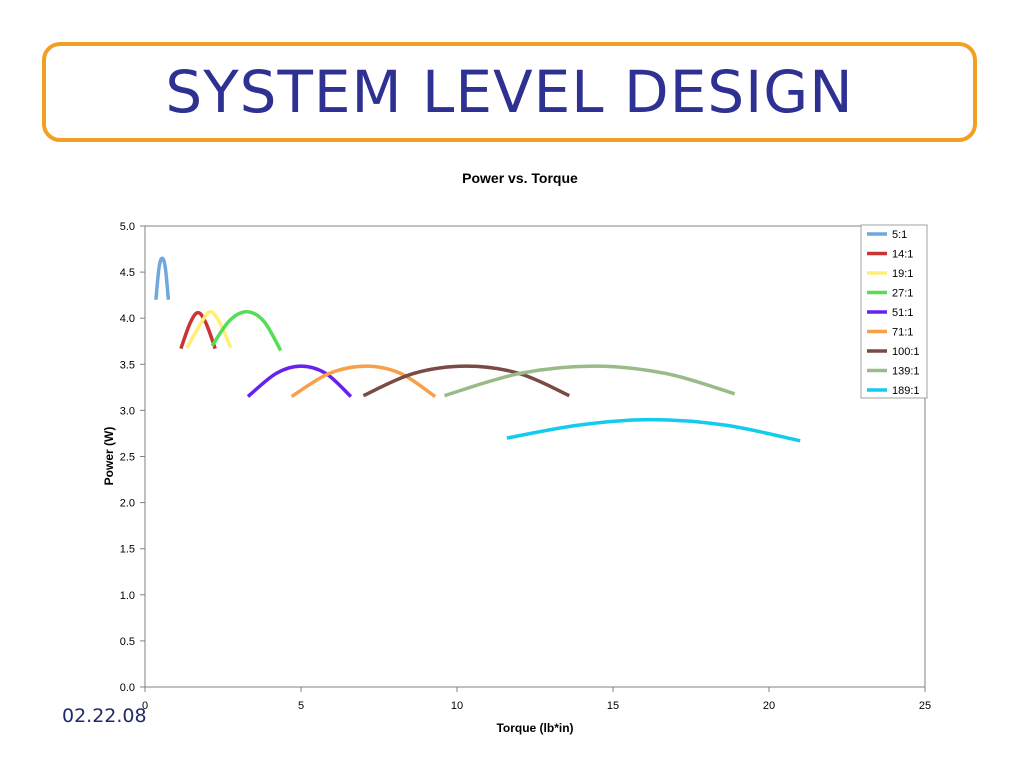  I want to click on legend-entry-label: 14:1, so click(902, 255).